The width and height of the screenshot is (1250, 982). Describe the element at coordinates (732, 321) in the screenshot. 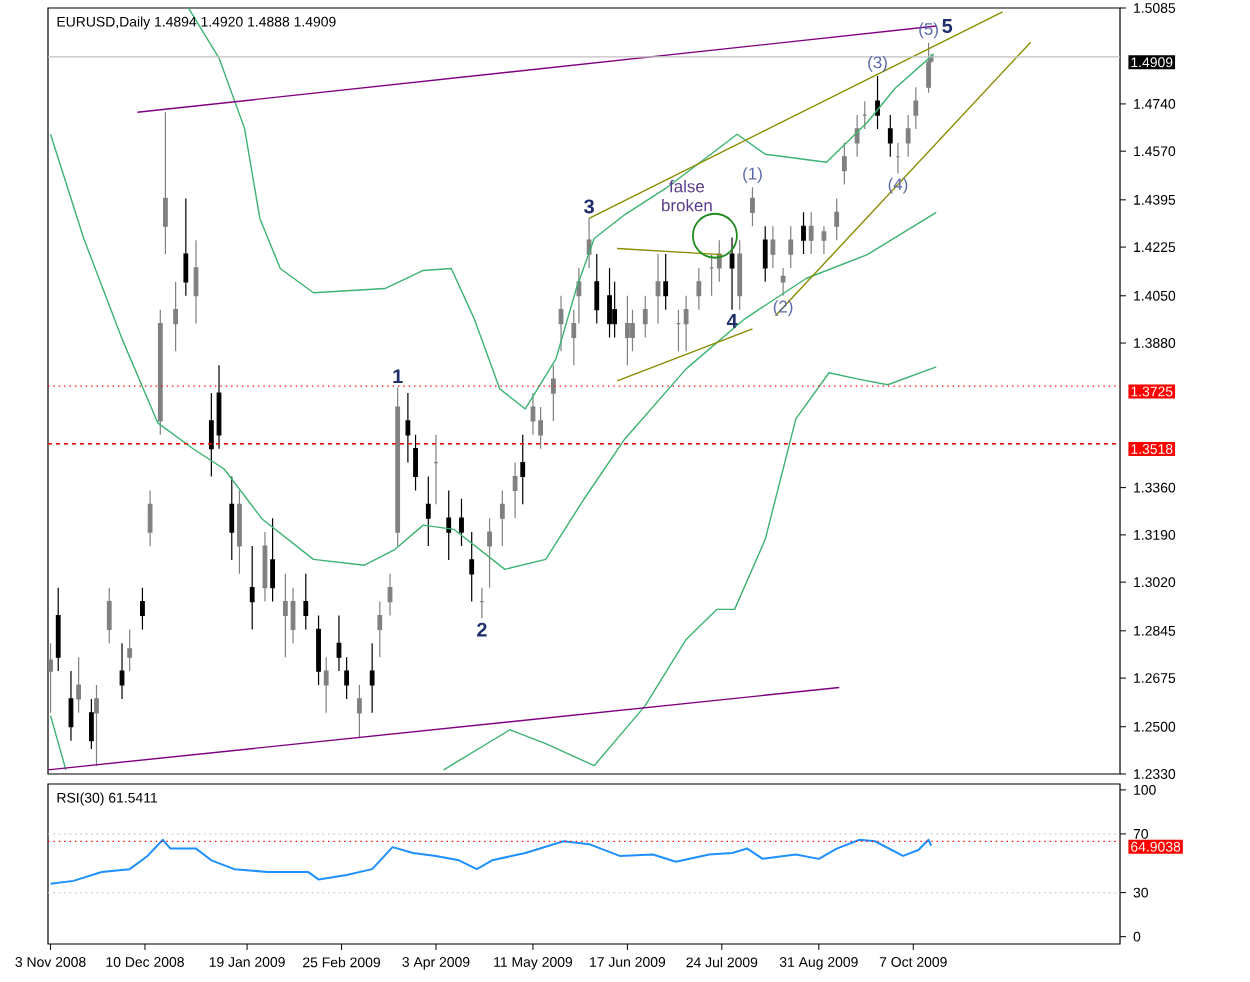

I see `annotation: 4` at that location.